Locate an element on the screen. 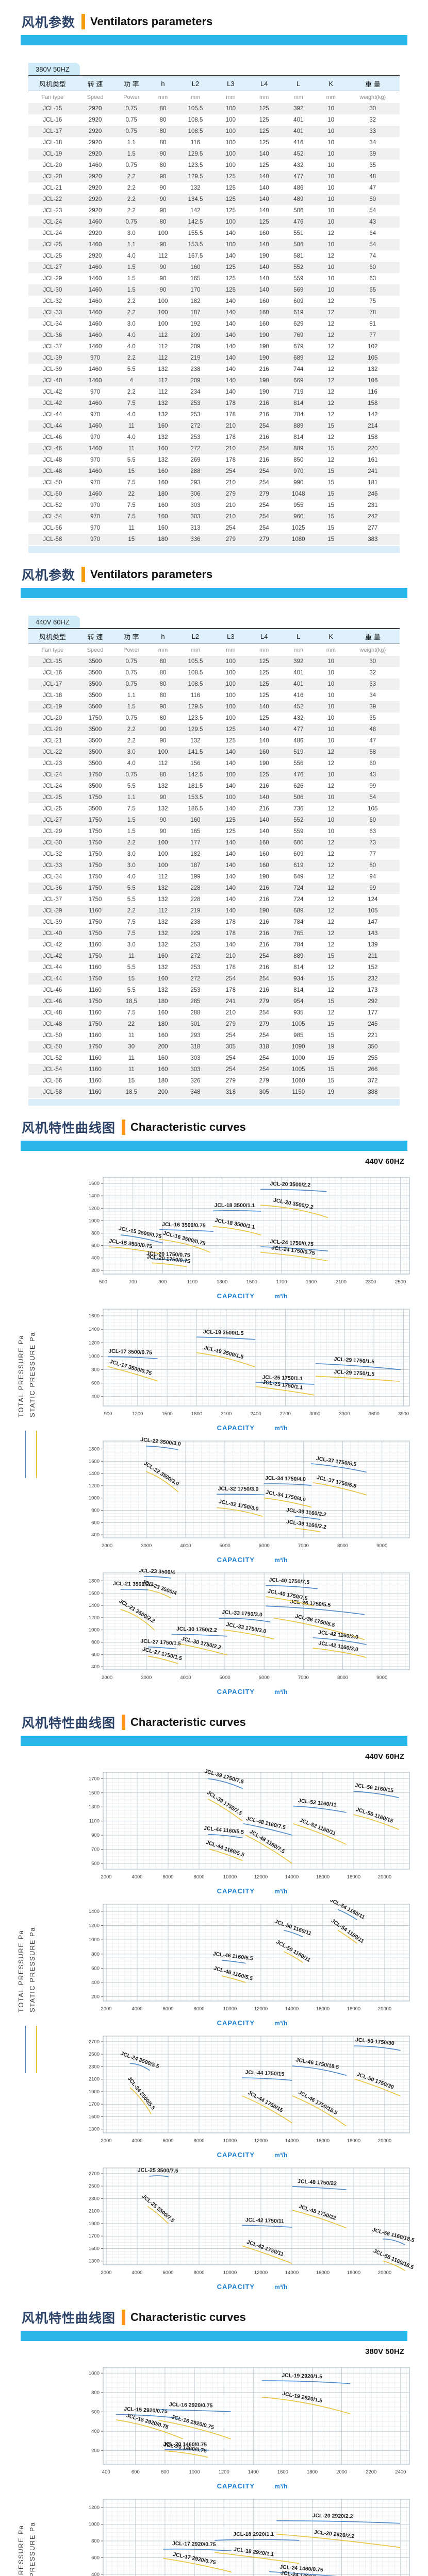 This screenshot has width=428, height=2576. table-row: JCL-52 970 7.5 160 303 210 254 955 15 231 is located at coordinates (214, 505).